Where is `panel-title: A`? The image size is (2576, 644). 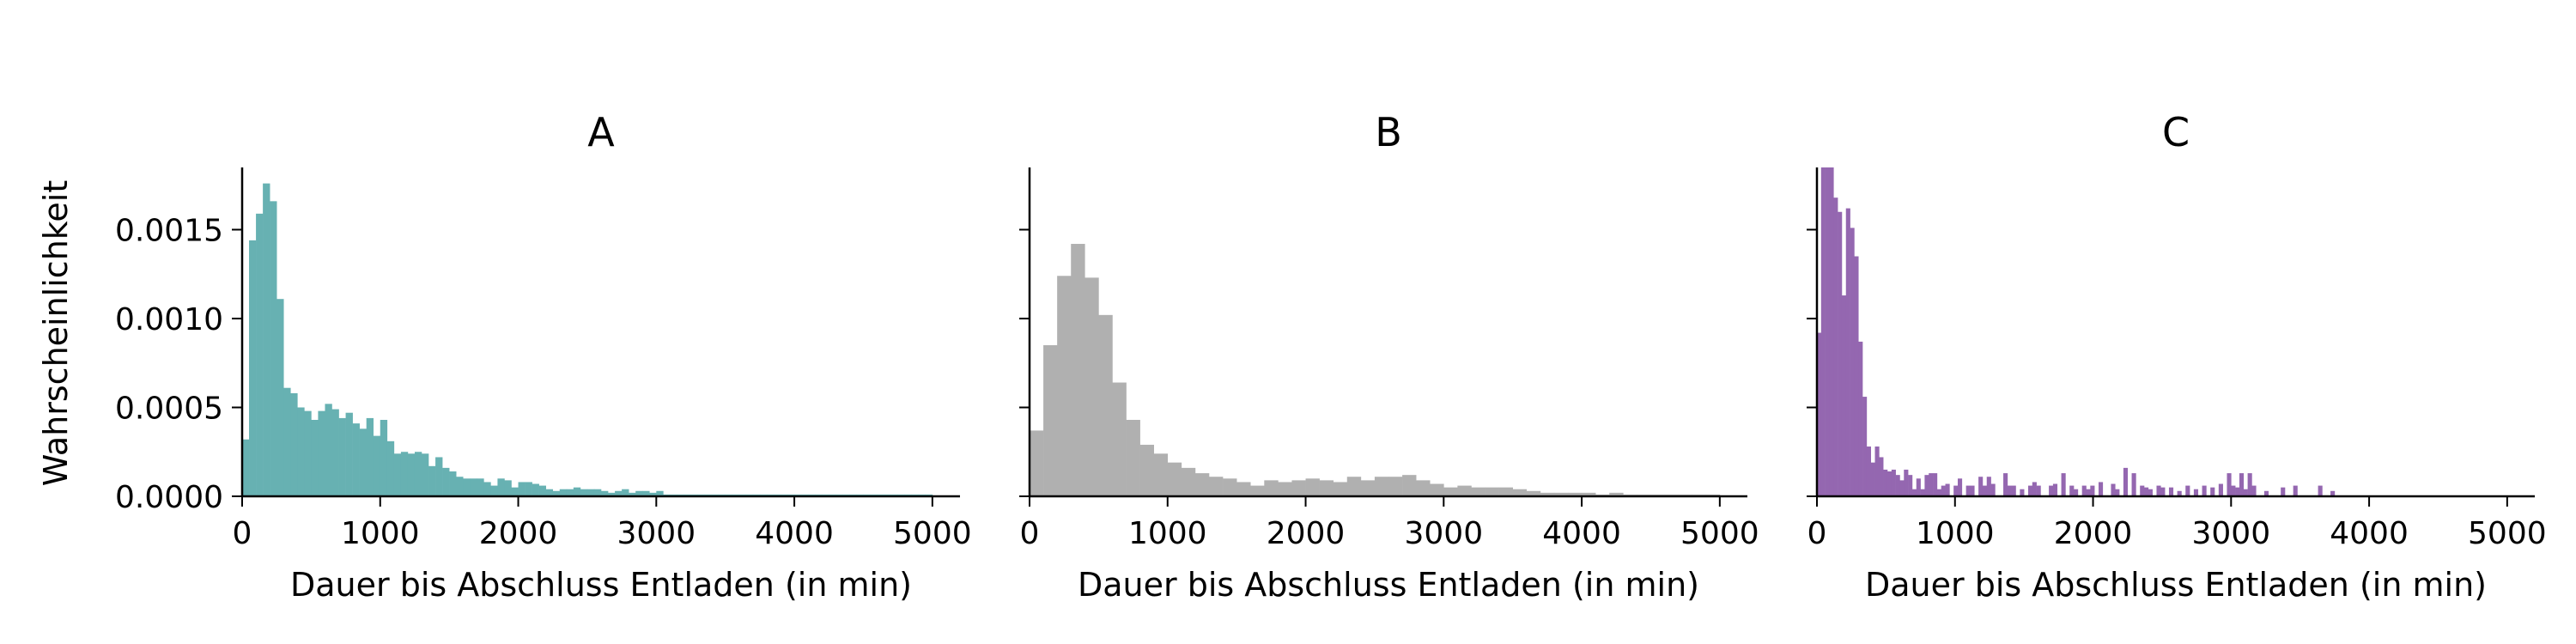 panel-title: A is located at coordinates (601, 132).